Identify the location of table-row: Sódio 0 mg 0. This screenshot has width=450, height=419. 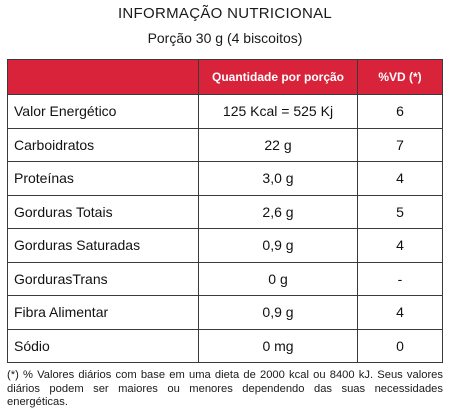
(225, 345).